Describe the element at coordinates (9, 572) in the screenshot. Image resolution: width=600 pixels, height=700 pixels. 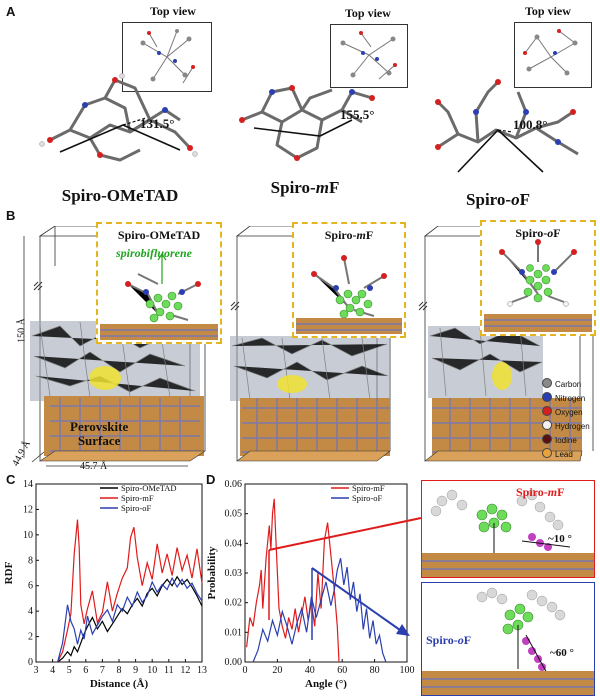
I see `y-axis-label: RDF` at that location.